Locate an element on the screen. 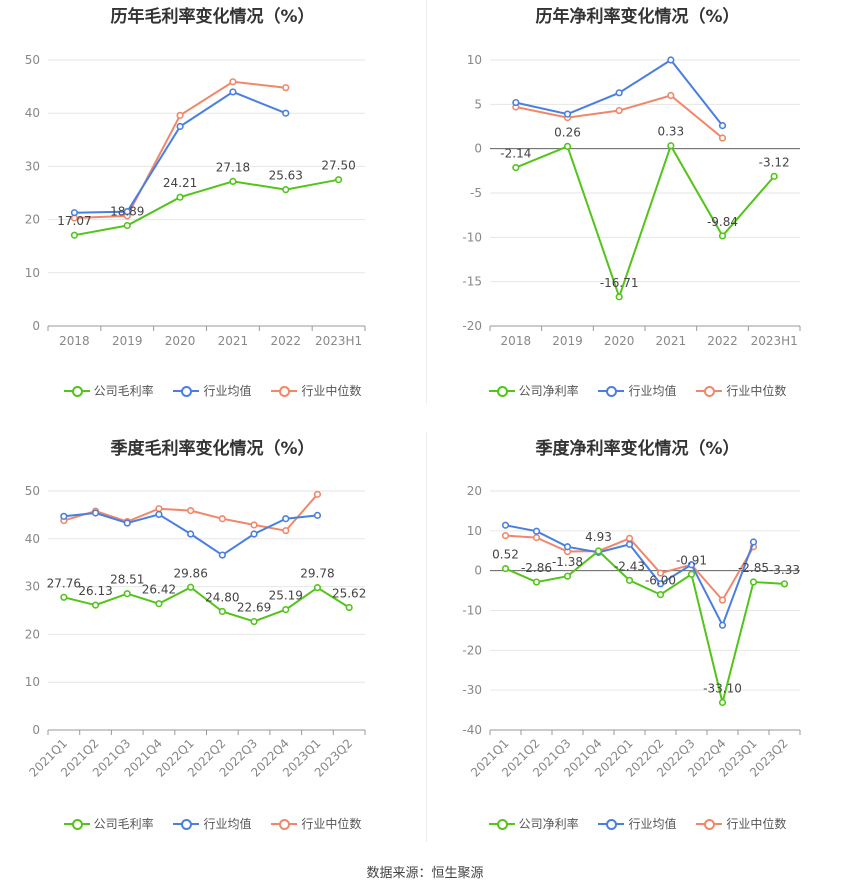  chart-legend: 公司毛利率 行业均值 行业中位数 is located at coordinates (212, 390).